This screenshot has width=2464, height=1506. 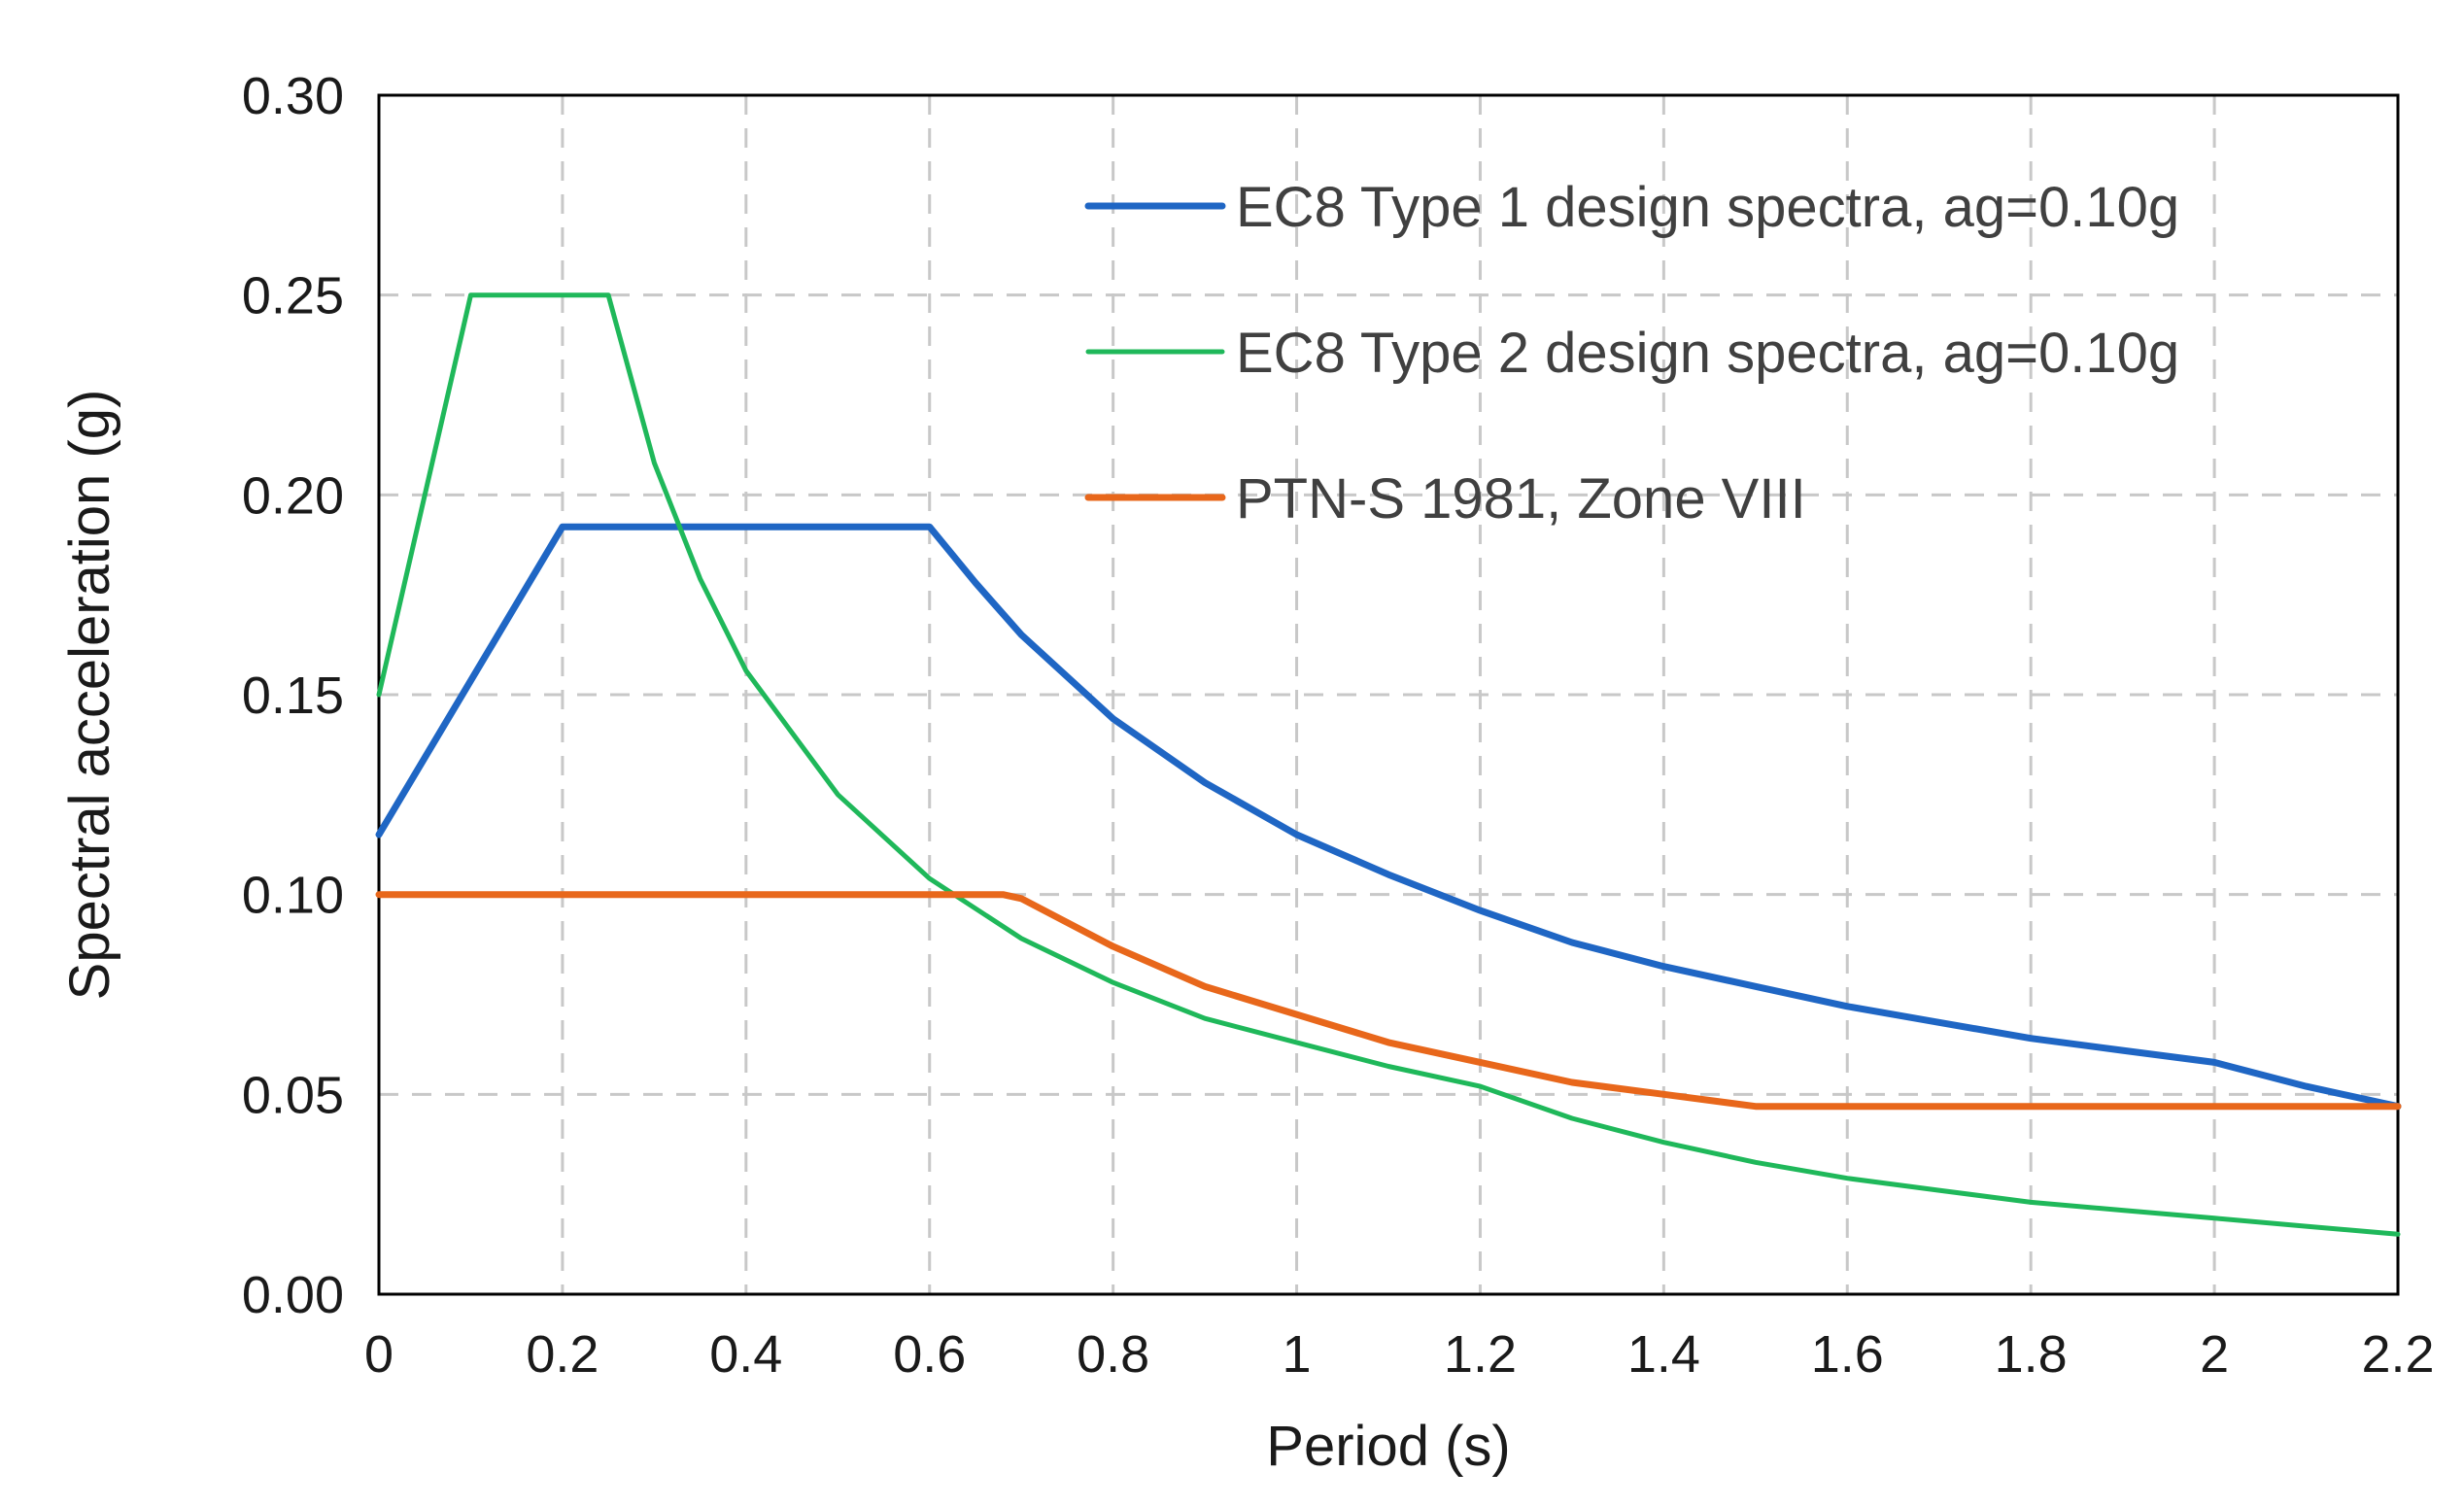 I want to click on x-tick-label: 0.6, so click(x=929, y=1354).